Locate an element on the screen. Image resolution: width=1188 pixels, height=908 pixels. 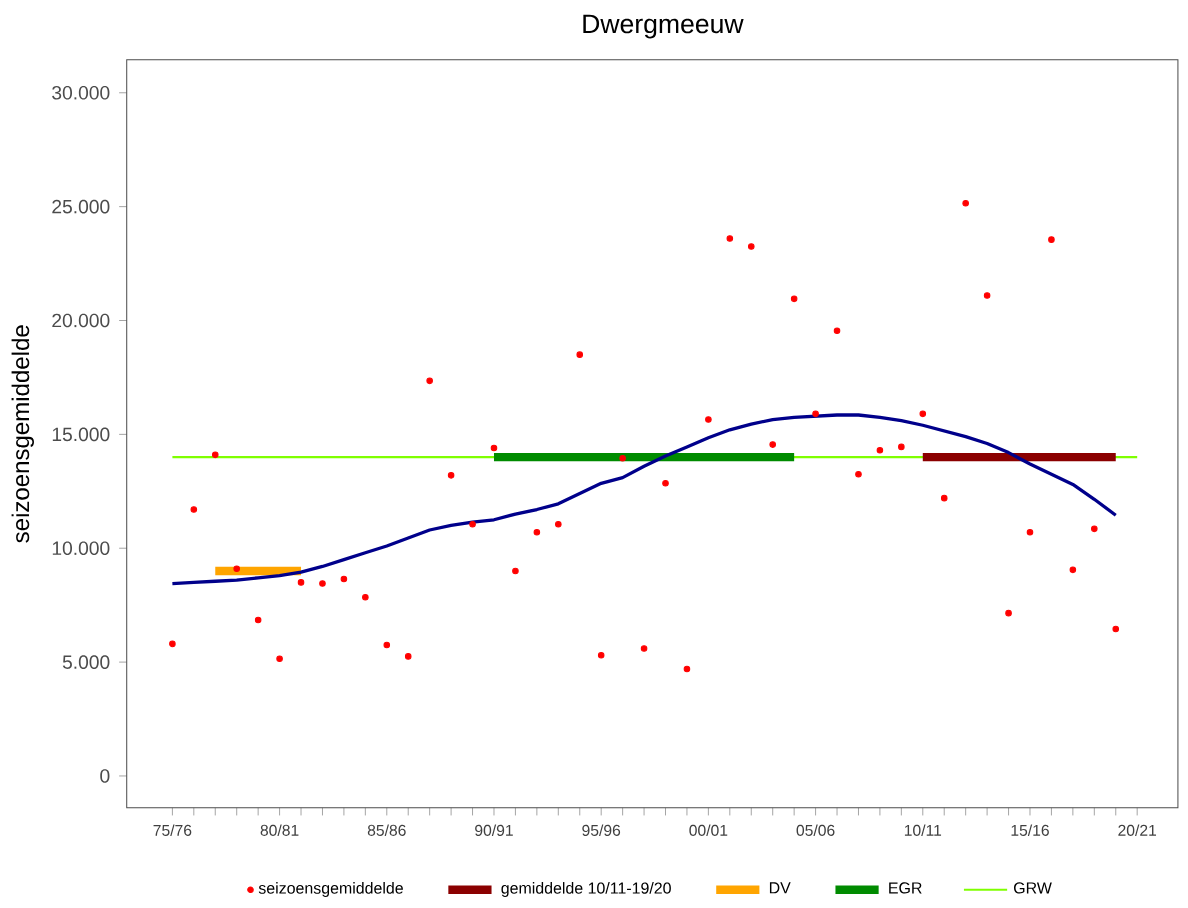
y-tick-label: 10.000 is located at coordinates (81, 548).